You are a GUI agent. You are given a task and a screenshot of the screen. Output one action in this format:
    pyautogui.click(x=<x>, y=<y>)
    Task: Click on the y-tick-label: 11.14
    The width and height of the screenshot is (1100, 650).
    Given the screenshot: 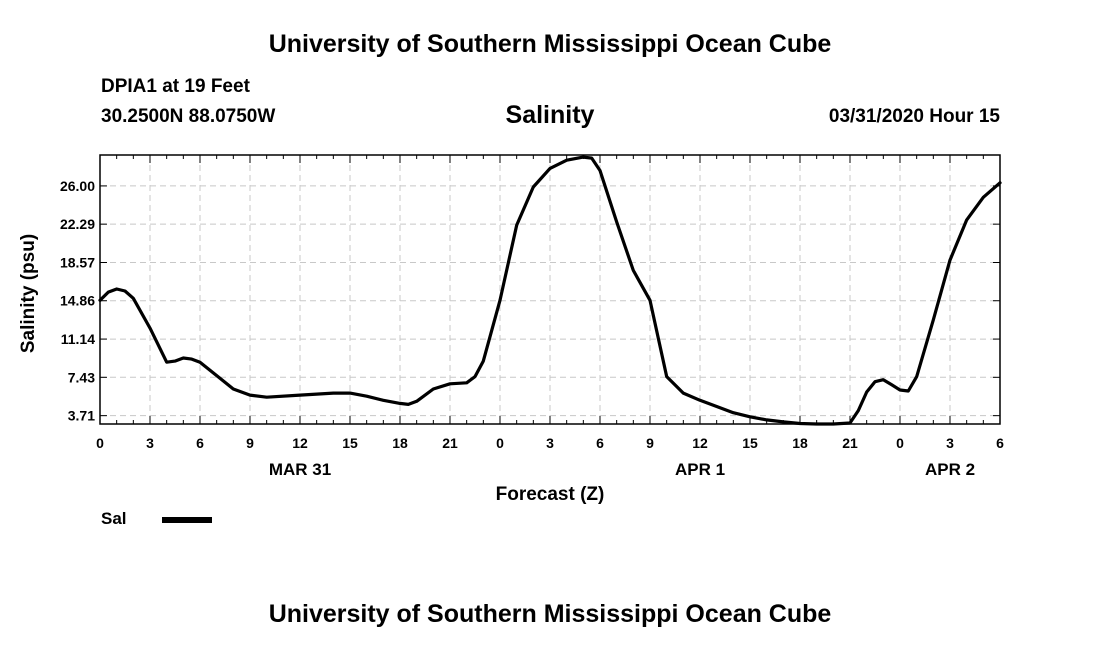 What is the action you would take?
    pyautogui.click(x=78, y=339)
    